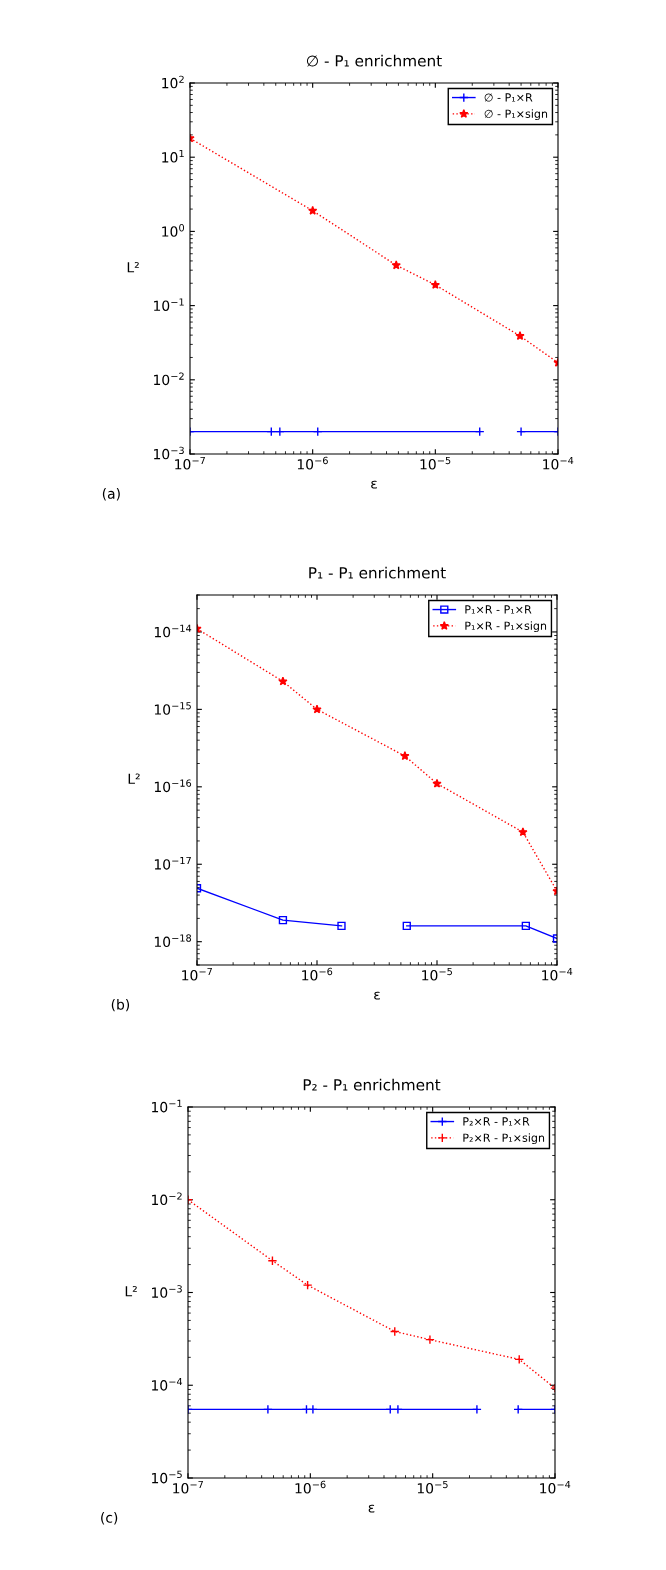 The height and width of the screenshot is (1570, 666). What do you see at coordinates (111, 494) in the screenshot?
I see `text: (a)` at bounding box center [111, 494].